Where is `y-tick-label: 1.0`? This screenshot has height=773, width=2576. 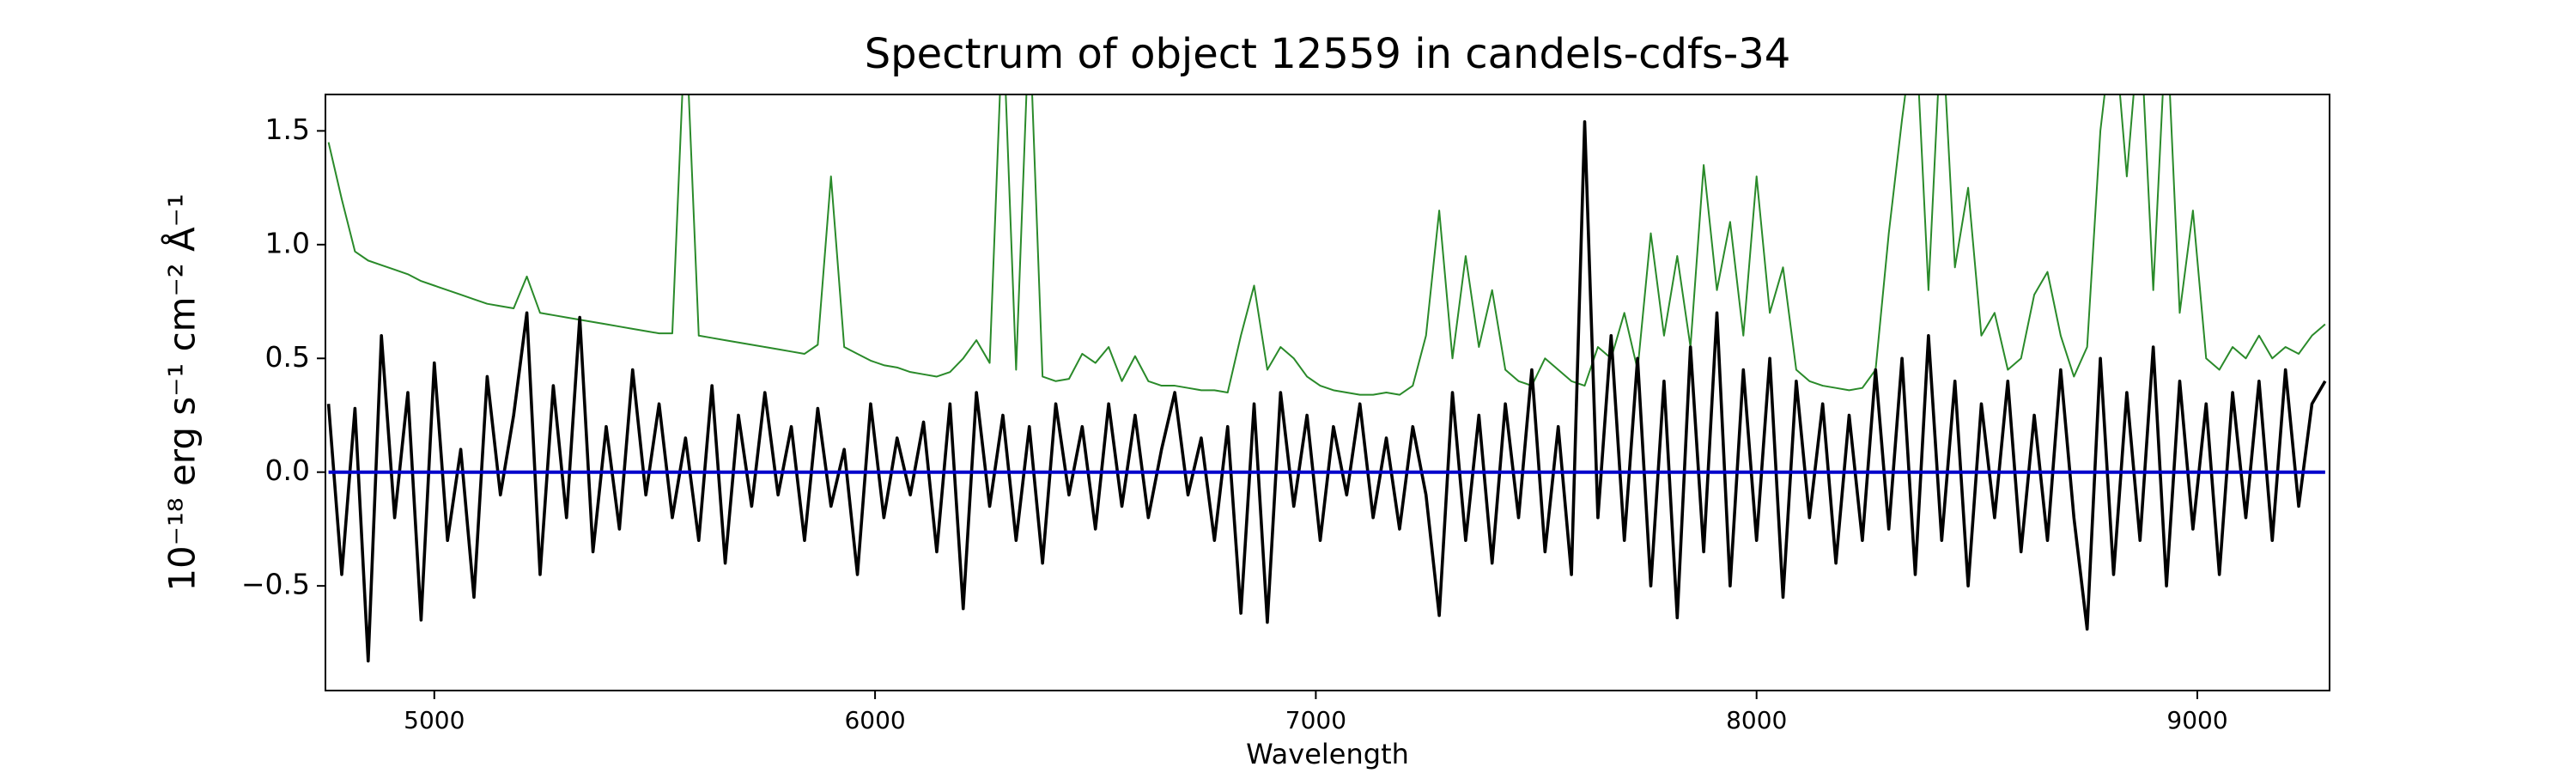 y-tick-label: 1.0 is located at coordinates (287, 242).